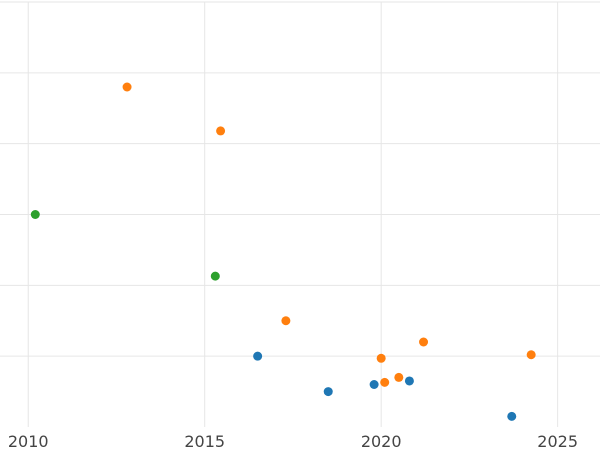 The height and width of the screenshot is (450, 600). What do you see at coordinates (381, 441) in the screenshot?
I see `x-tick-label-2020: 2020` at bounding box center [381, 441].